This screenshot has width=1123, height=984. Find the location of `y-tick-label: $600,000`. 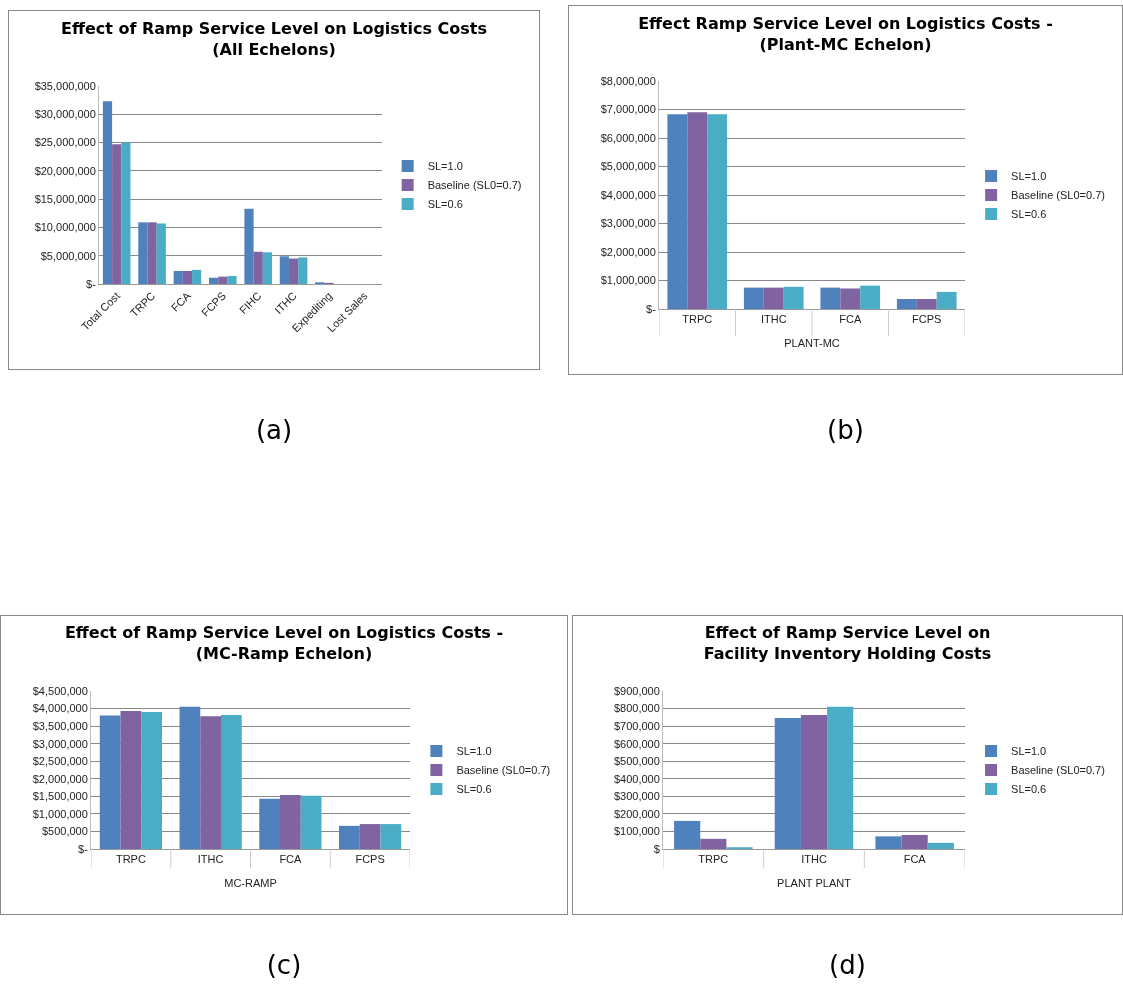

y-tick-label: $600,000 is located at coordinates (636, 743).